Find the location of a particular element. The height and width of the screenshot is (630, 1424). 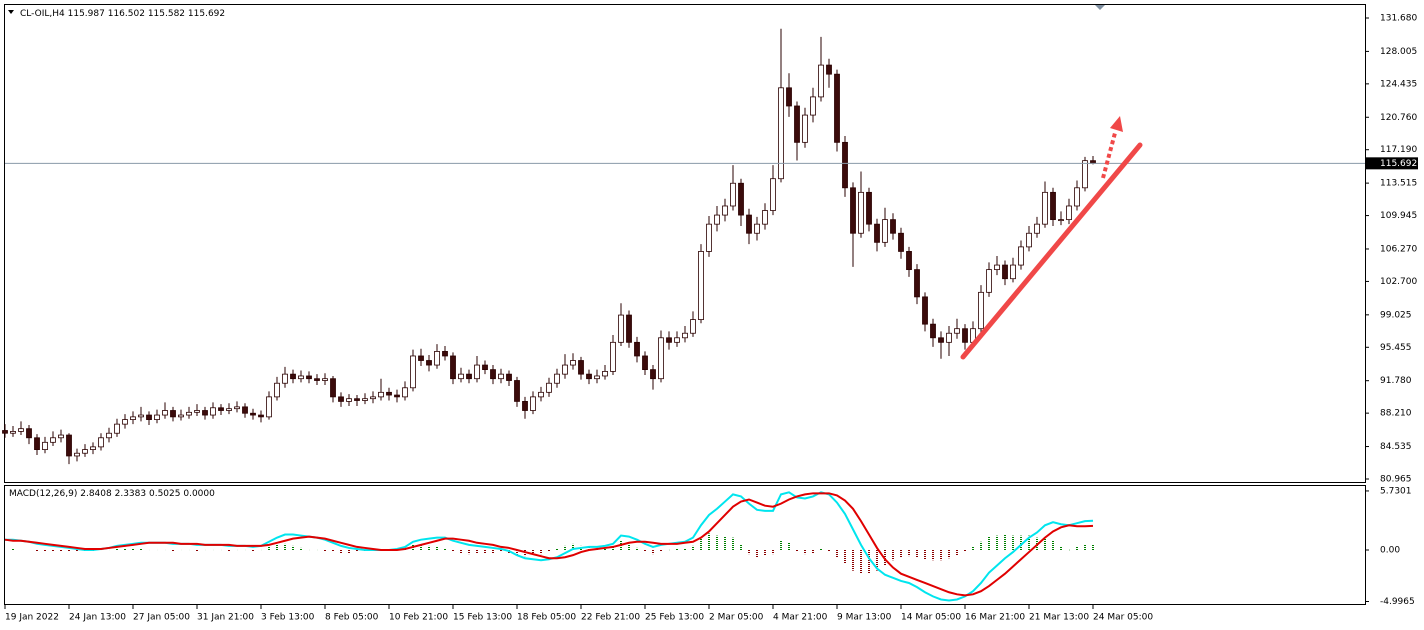

trend-line is located at coordinates (1051, 251).